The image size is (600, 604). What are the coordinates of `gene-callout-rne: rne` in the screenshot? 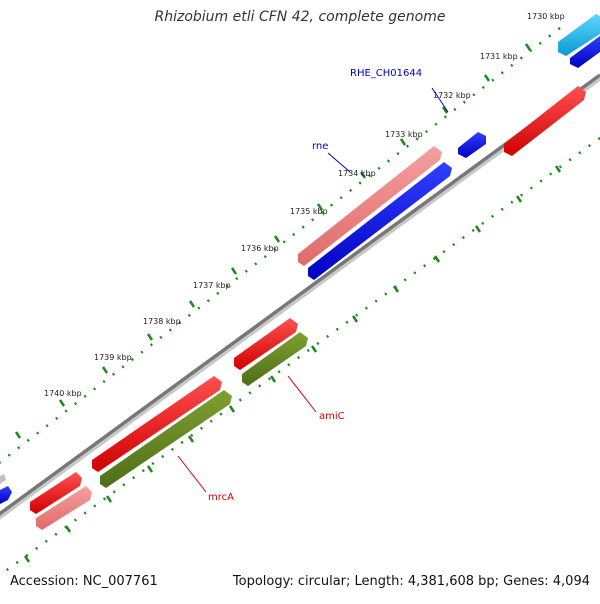 It's located at (331, 157).